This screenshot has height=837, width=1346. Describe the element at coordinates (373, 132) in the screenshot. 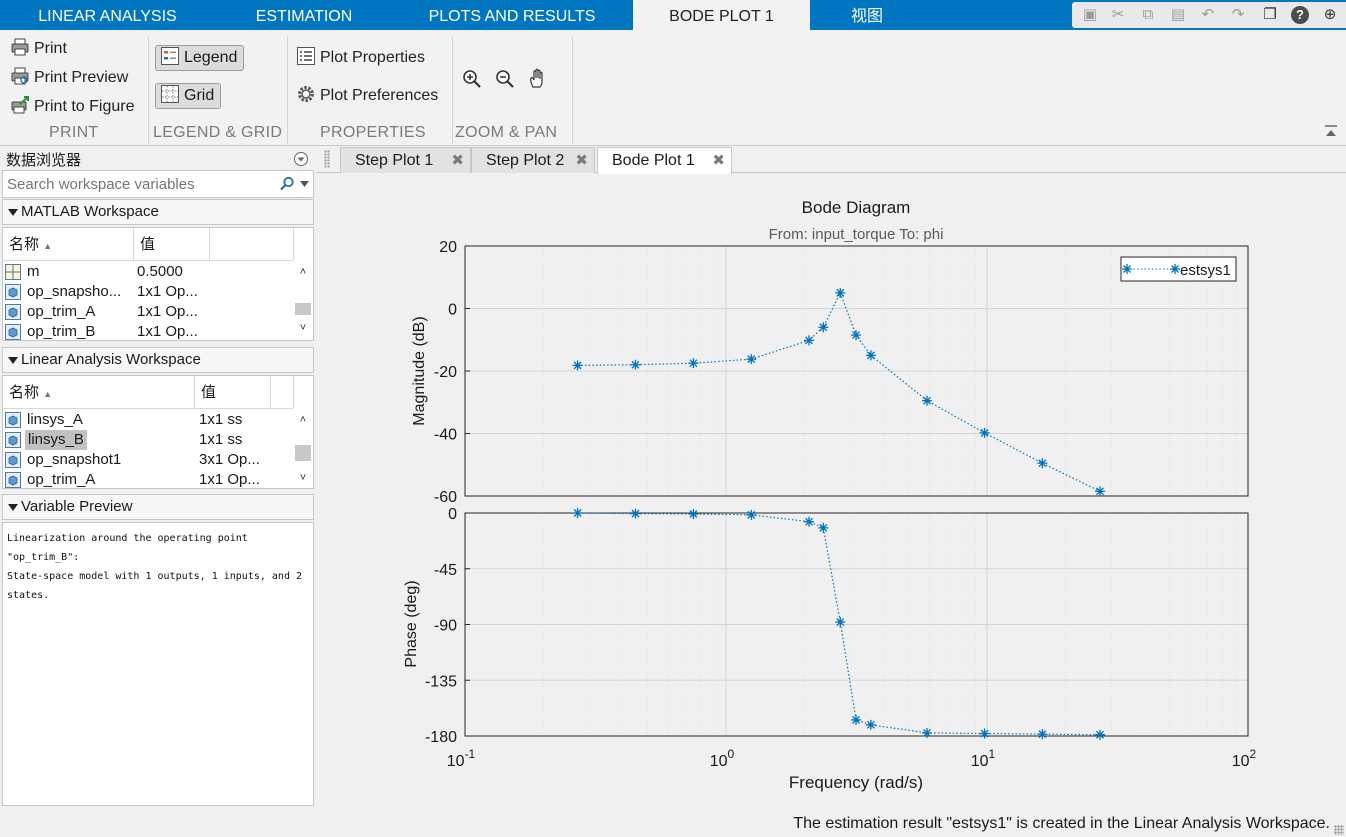

I see `properties-section-label: PROPERTIES` at that location.